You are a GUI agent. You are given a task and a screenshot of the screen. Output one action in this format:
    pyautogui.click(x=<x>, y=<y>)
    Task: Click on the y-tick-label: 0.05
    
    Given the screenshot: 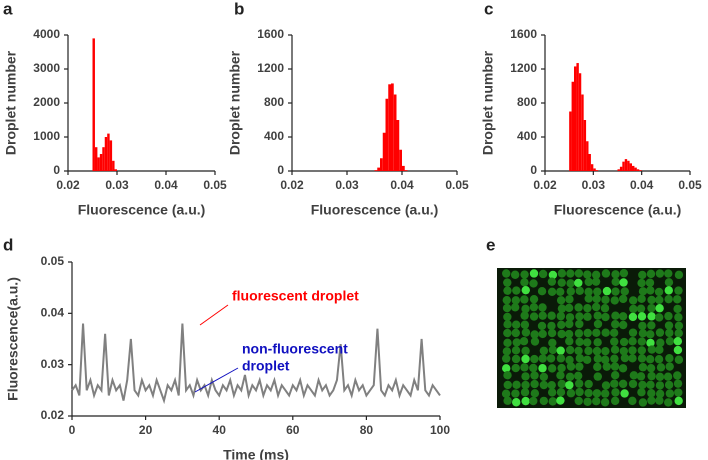 What is the action you would take?
    pyautogui.click(x=53, y=261)
    